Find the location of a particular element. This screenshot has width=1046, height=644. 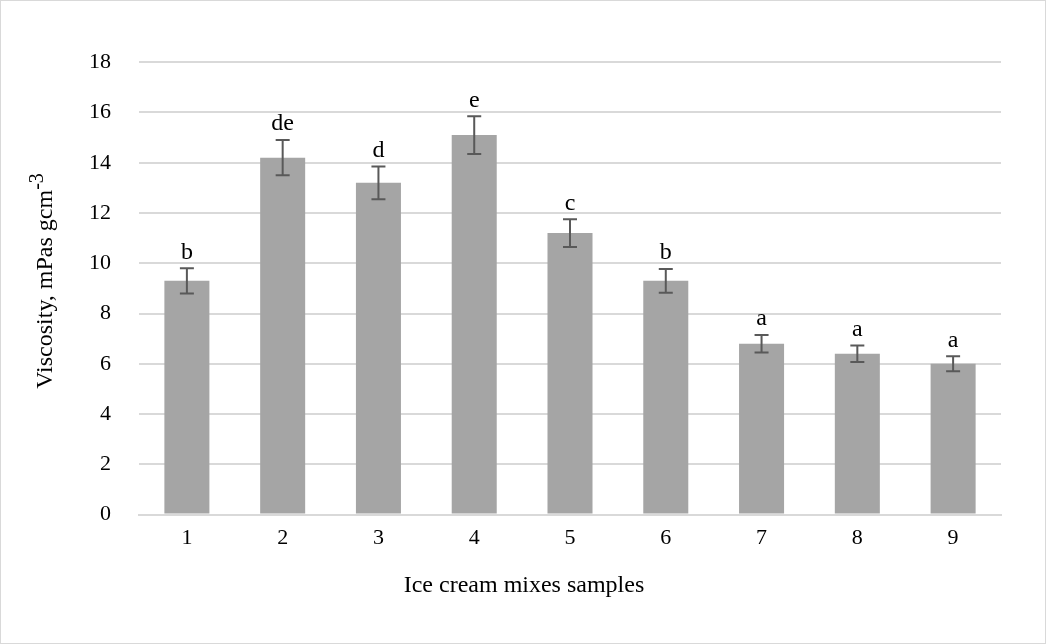

x-tick-label: 4 is located at coordinates (474, 536).